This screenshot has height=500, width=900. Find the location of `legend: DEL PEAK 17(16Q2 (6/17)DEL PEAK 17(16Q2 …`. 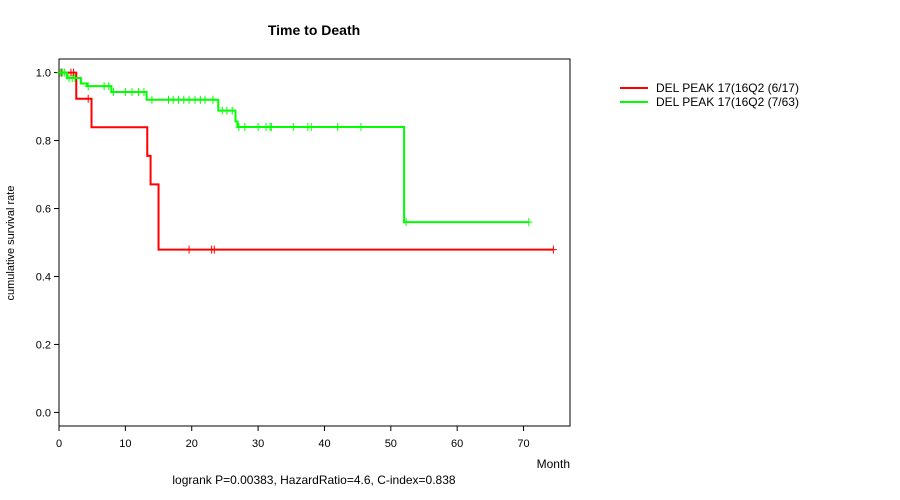

legend: DEL PEAK 17(16Q2 (6/17)DEL PEAK 17(16Q2 … is located at coordinates (709, 95).